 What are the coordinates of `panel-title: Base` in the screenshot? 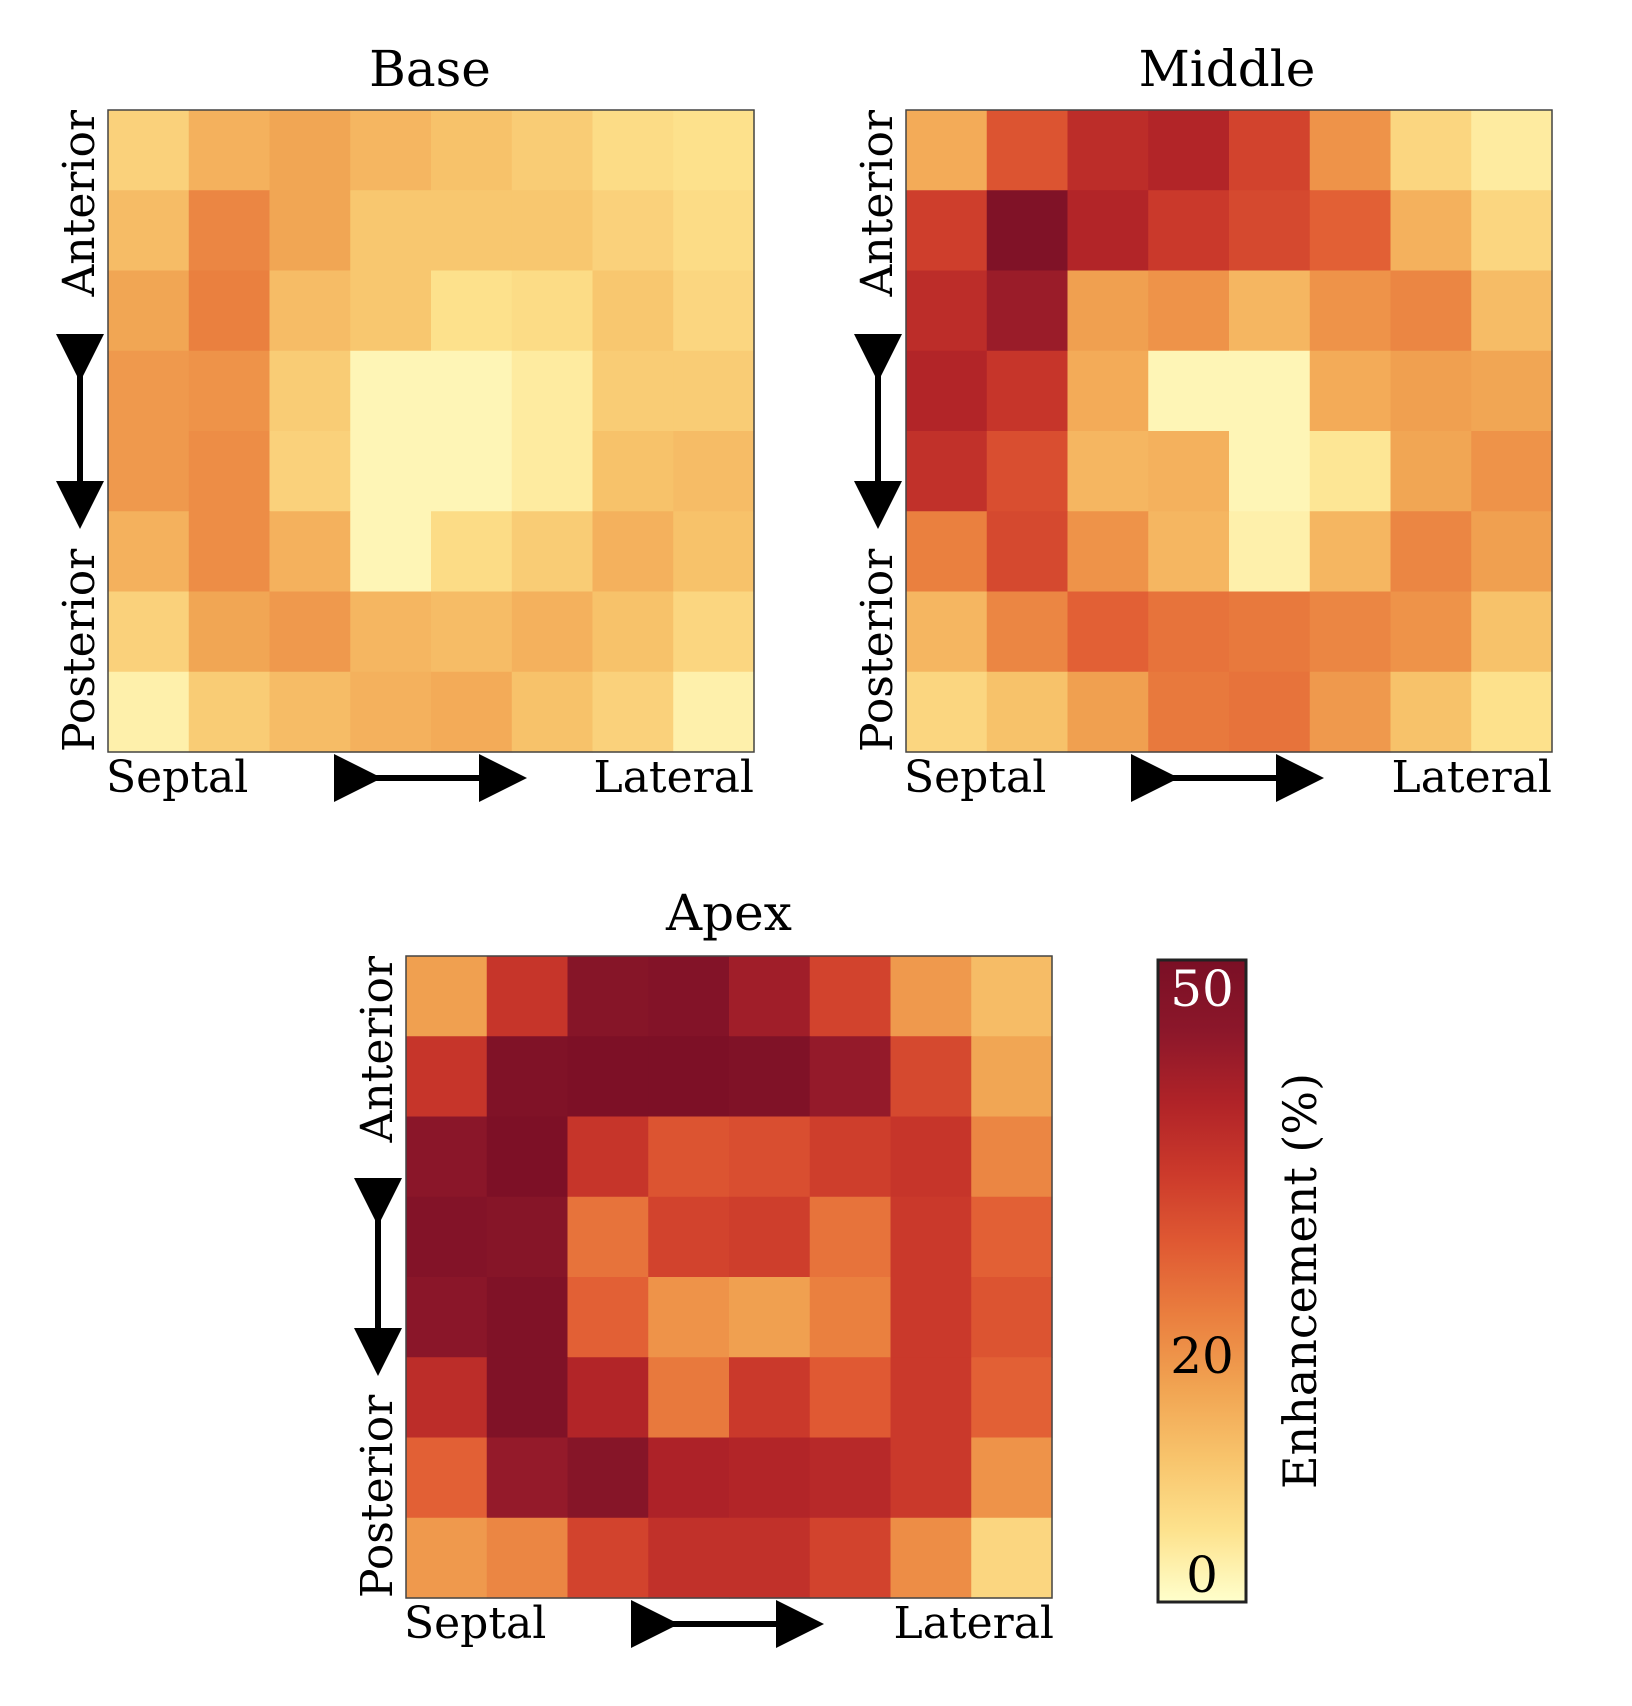 It's located at (430, 69).